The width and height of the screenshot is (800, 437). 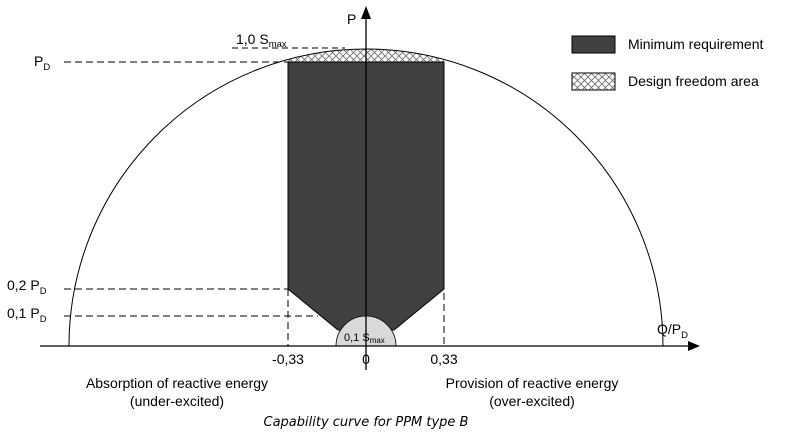 What do you see at coordinates (177, 383) in the screenshot?
I see `absorption-label: Absorption of reactive energy` at bounding box center [177, 383].